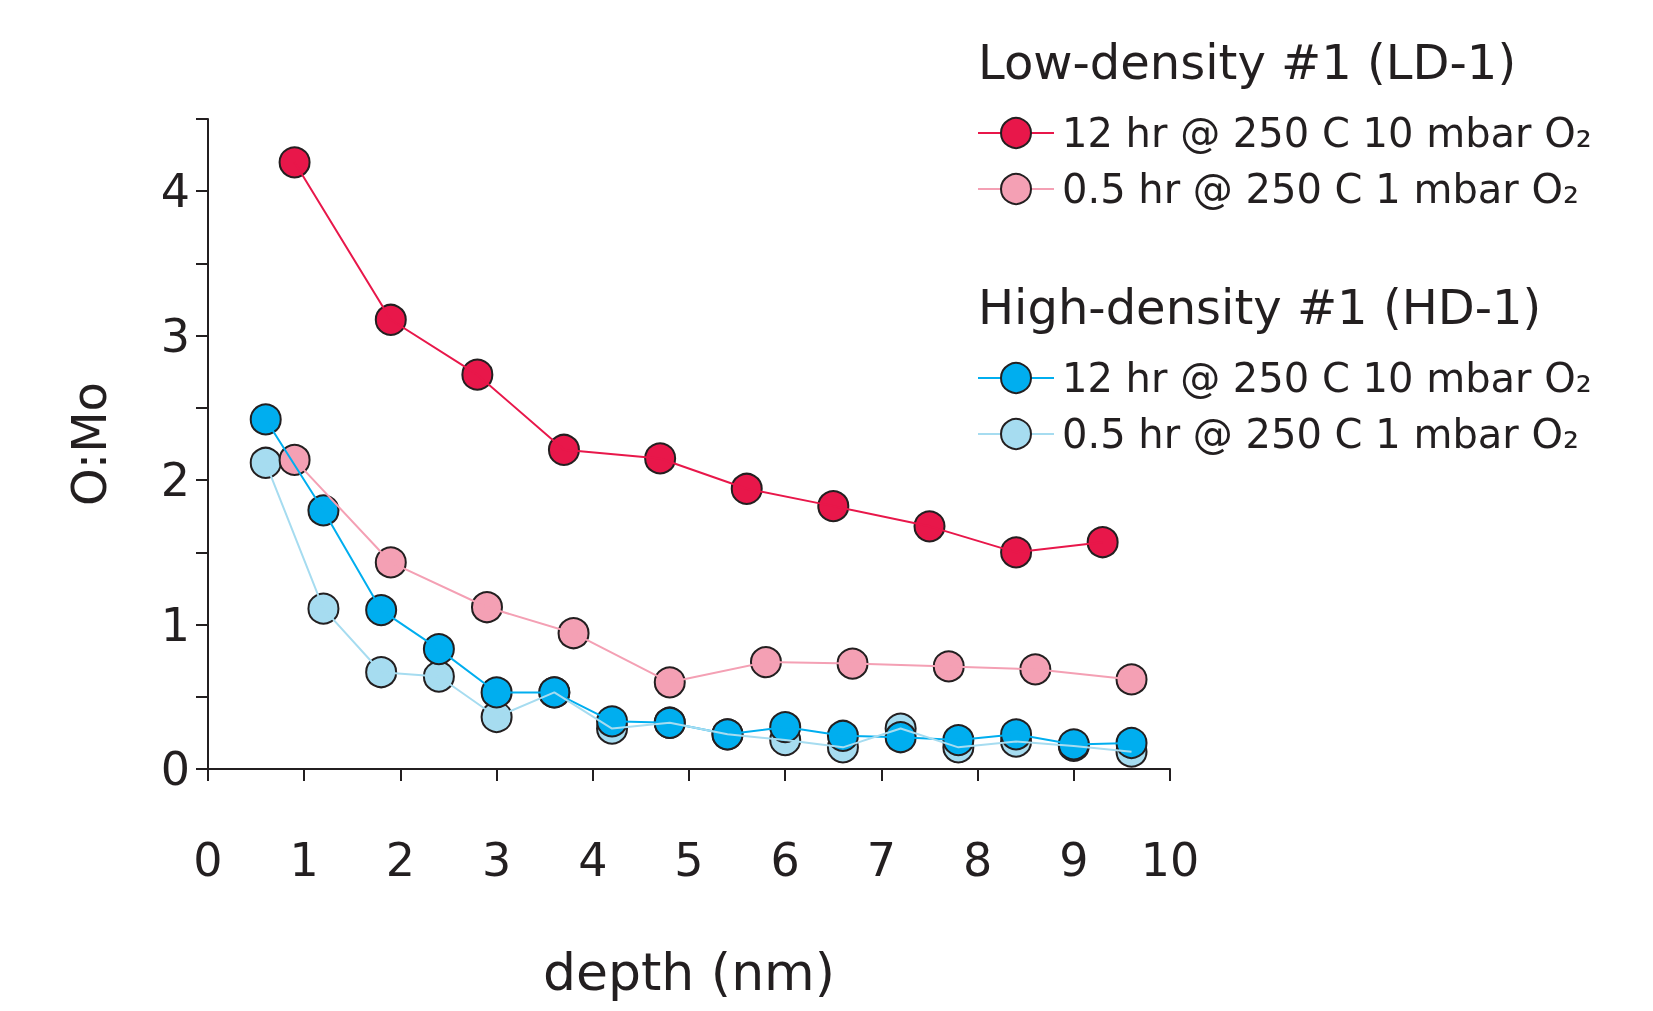  I want to click on x-tick-label: 0, so click(208, 860).